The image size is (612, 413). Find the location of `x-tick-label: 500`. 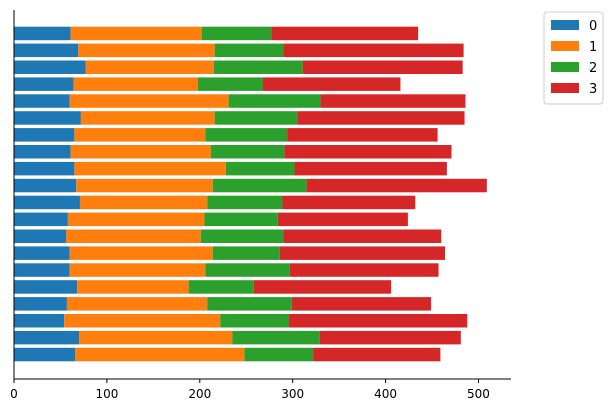

x-tick-label: 500 is located at coordinates (478, 394).